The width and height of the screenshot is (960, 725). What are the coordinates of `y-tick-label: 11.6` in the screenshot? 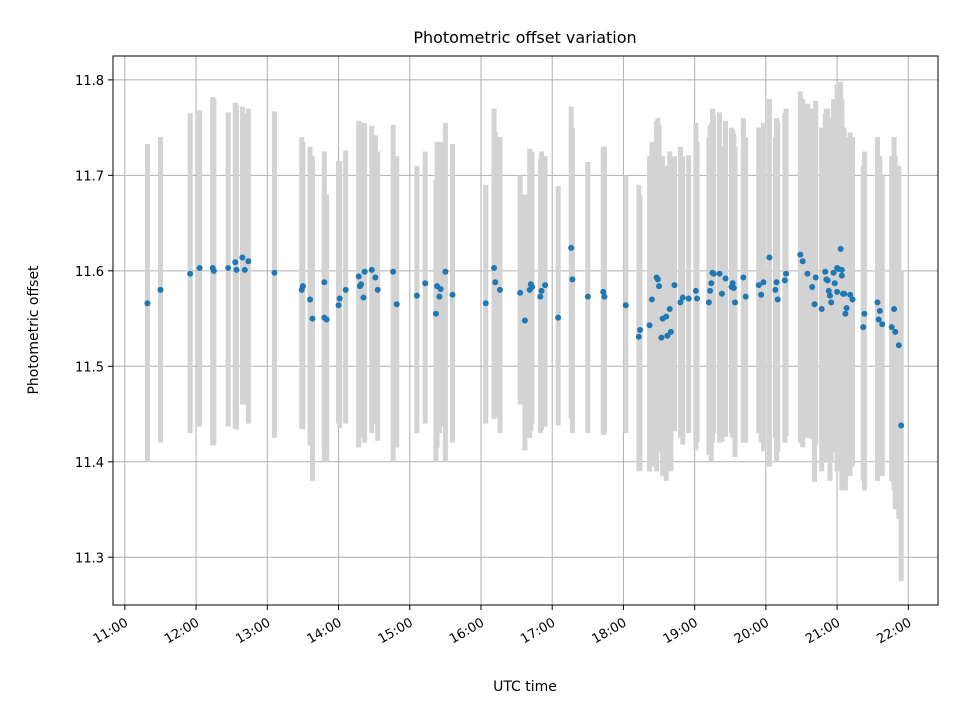 It's located at (89, 272).